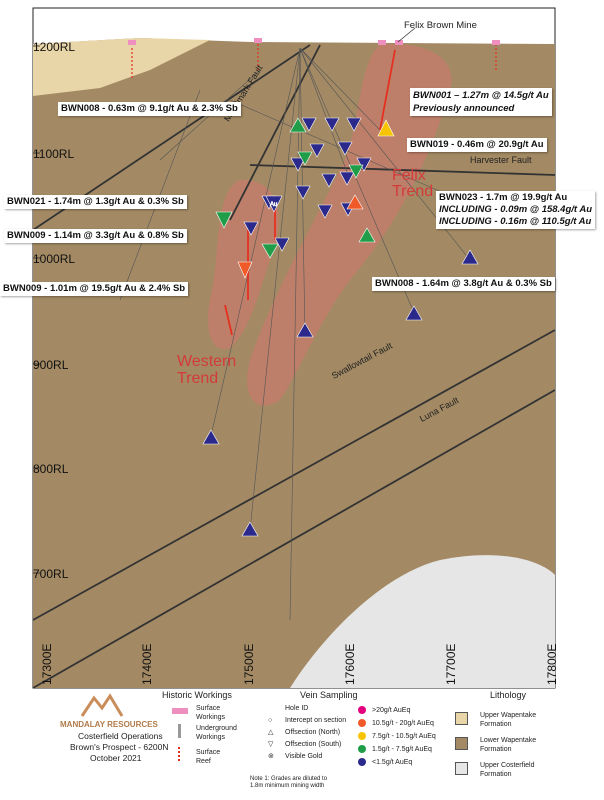 This screenshot has height=800, width=604. What do you see at coordinates (119, 747) in the screenshot?
I see `legend-title-2: Brown's Prospect - 6200N` at bounding box center [119, 747].